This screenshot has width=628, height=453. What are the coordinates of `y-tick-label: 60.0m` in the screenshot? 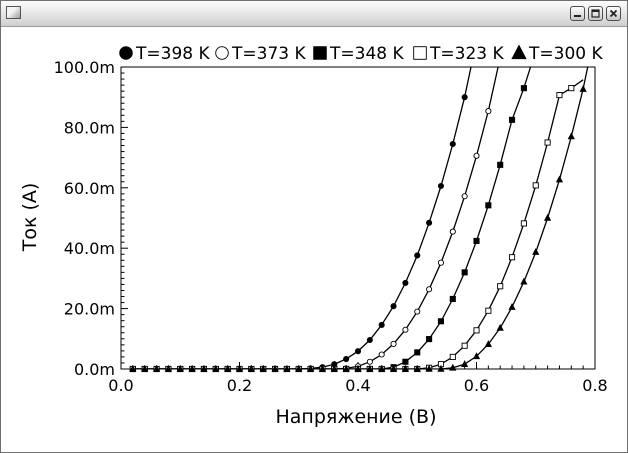 It's located at (89, 188).